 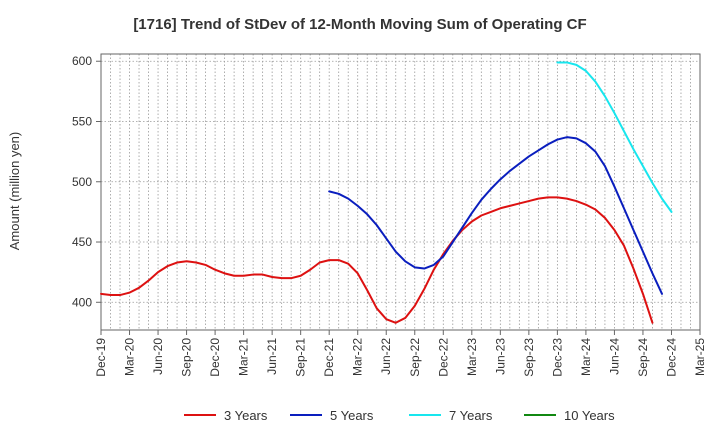 What do you see at coordinates (14, 191) in the screenshot?
I see `y-axis-label: Amount (million yen)` at bounding box center [14, 191].